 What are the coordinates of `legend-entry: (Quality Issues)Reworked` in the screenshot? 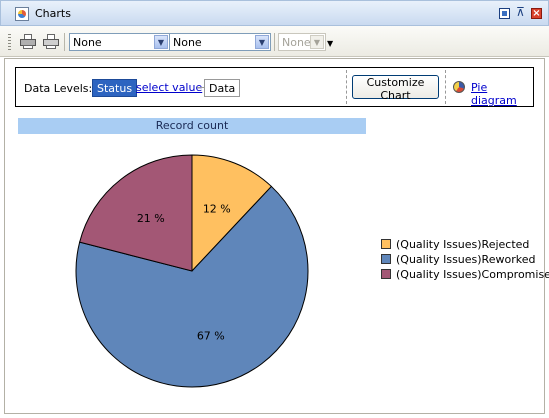 It's located at (465, 260).